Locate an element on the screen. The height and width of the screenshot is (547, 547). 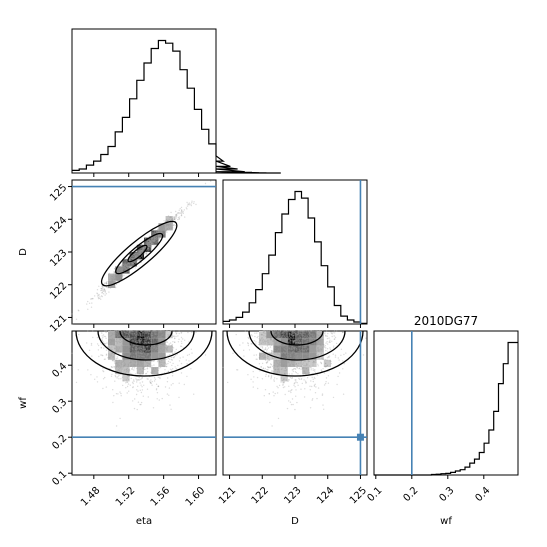
ytick-label-wf: 0.2 is located at coordinates (59, 442).